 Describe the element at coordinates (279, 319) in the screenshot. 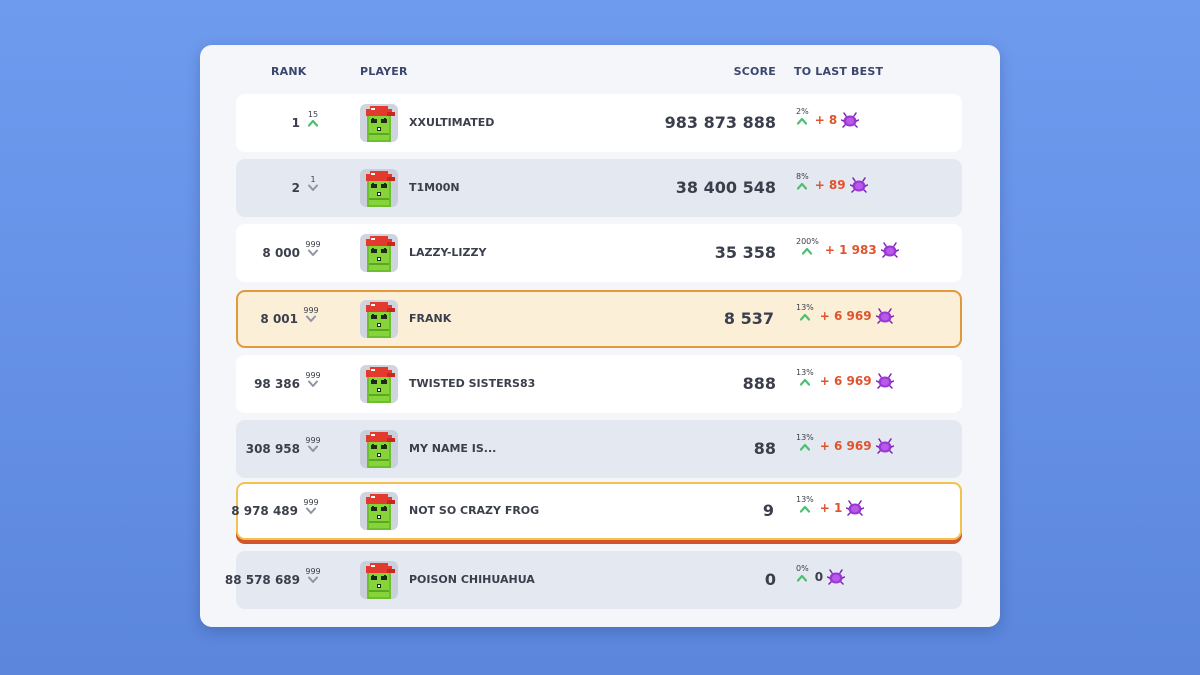

I see `rank-number: 8 001` at that location.